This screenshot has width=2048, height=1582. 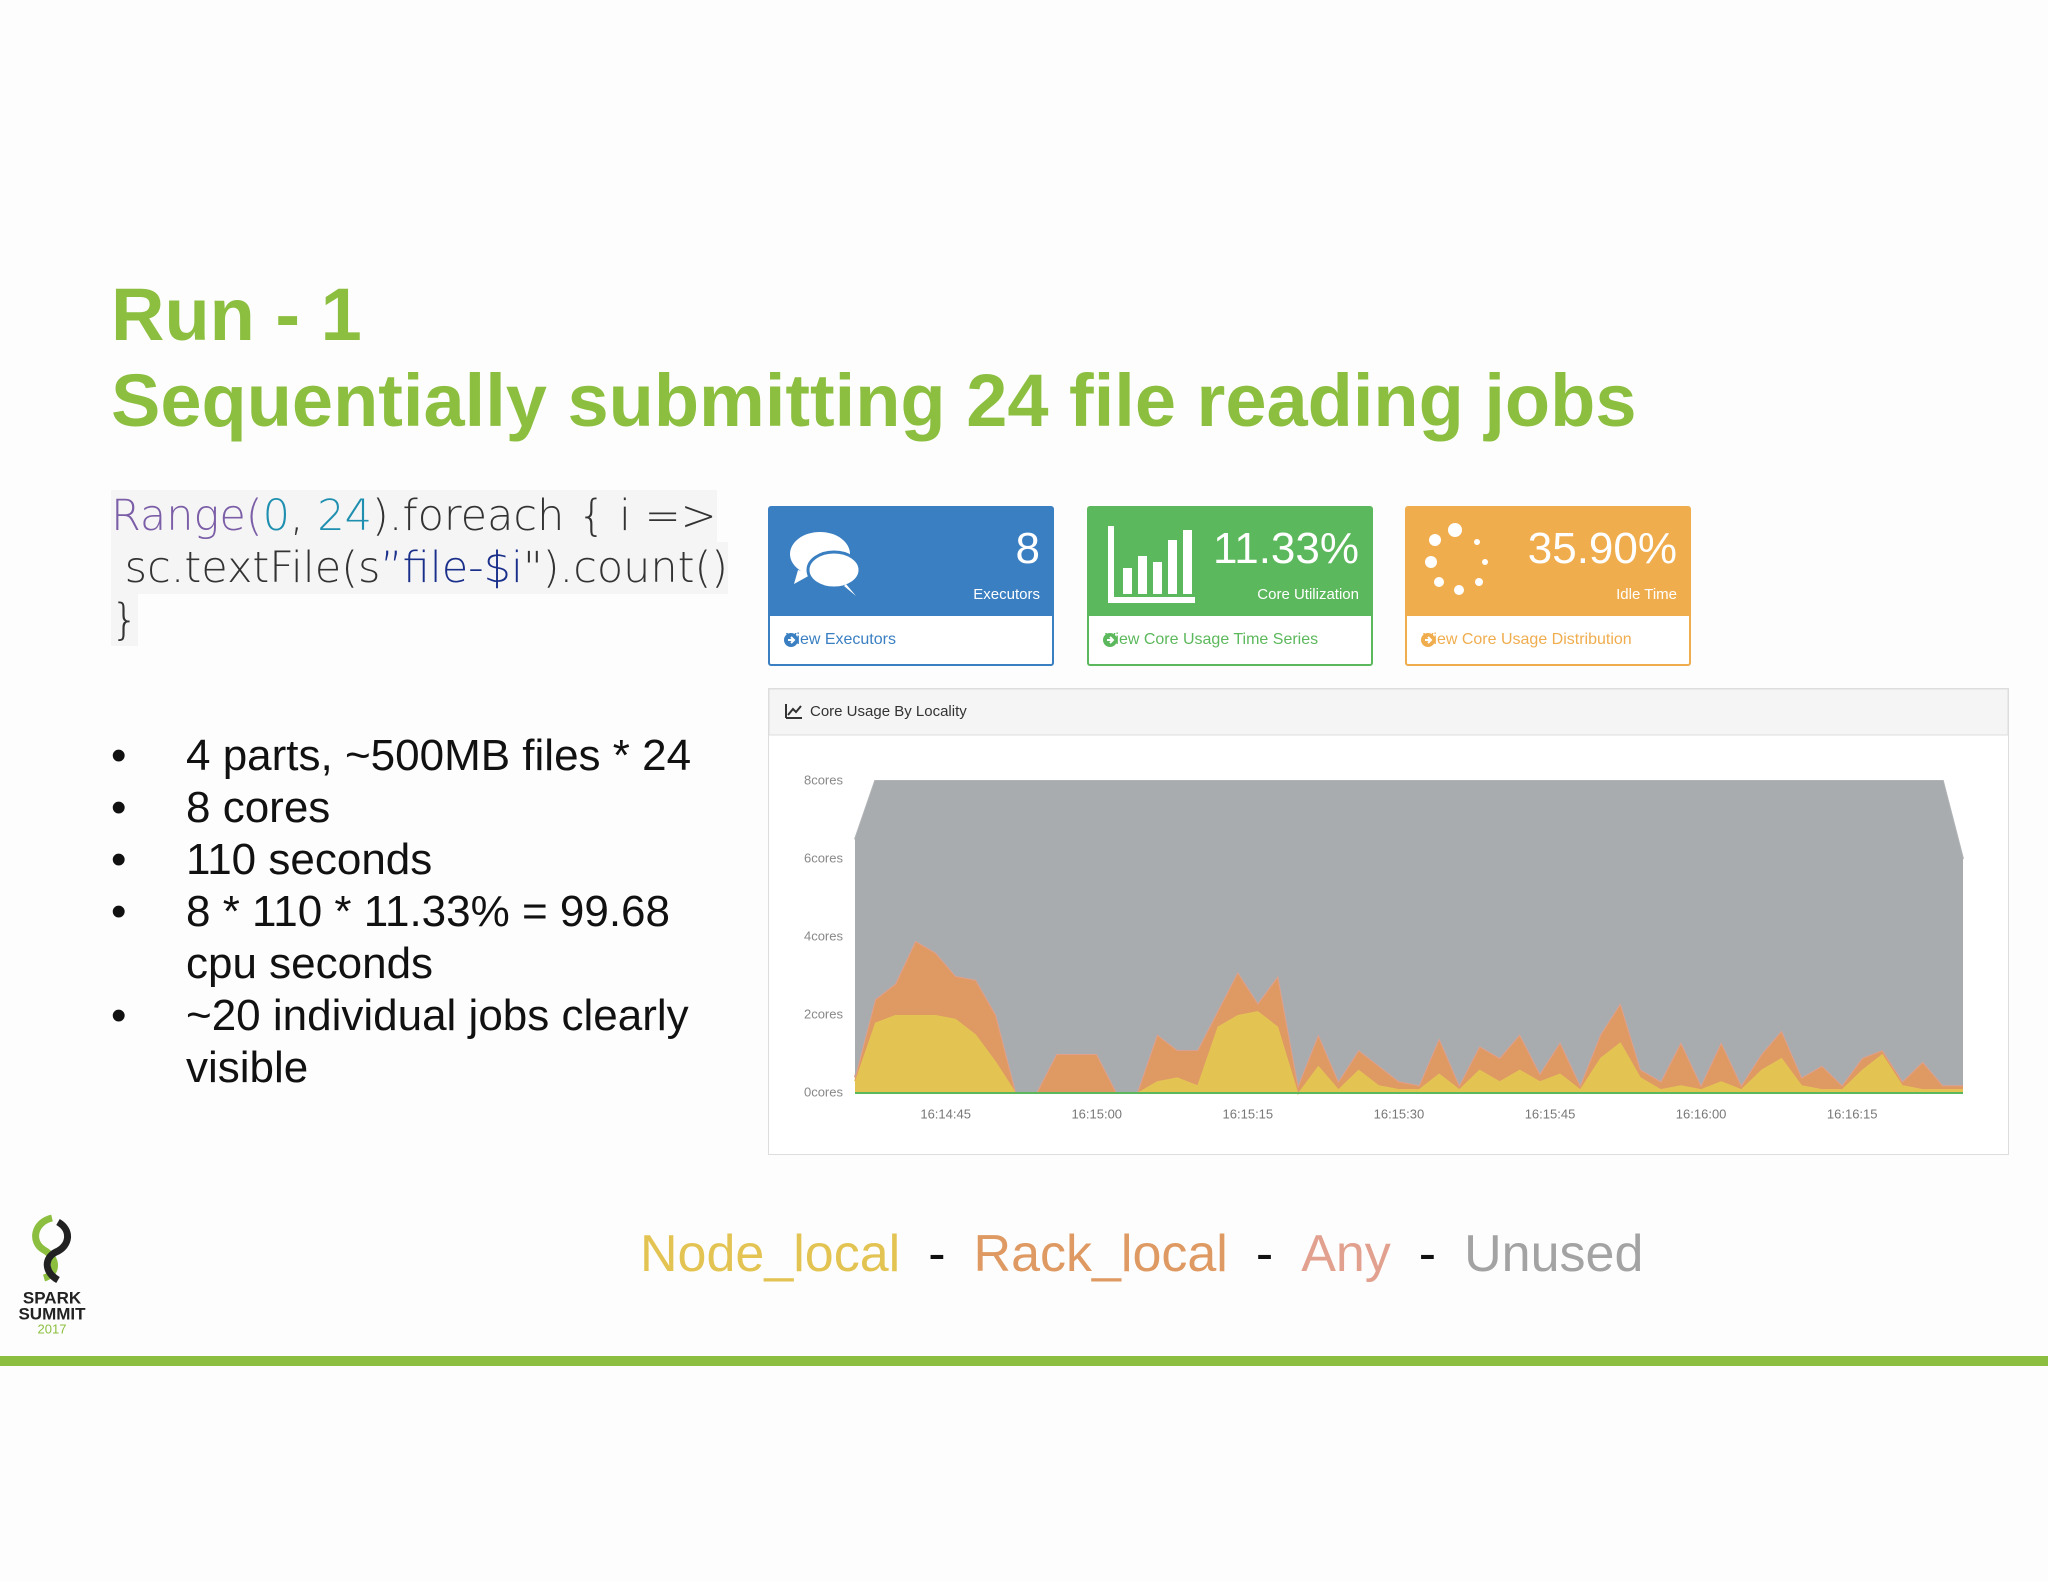 I want to click on card-link-text: View Core Usage Time Series, so click(x=1212, y=639).